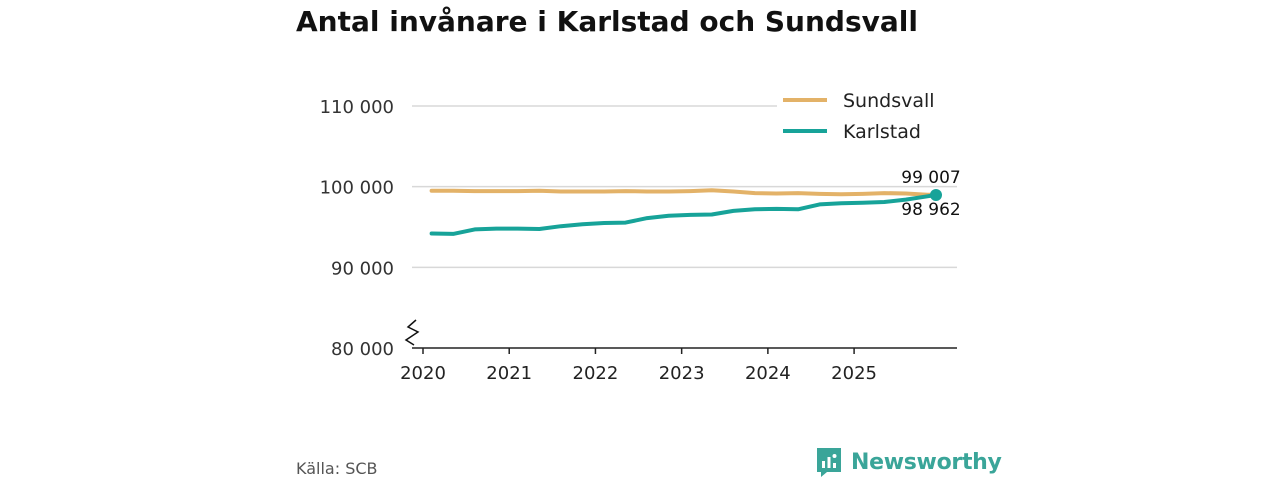 The image size is (1280, 480). What do you see at coordinates (854, 373) in the screenshot?
I see `x-tick-label: 2025` at bounding box center [854, 373].